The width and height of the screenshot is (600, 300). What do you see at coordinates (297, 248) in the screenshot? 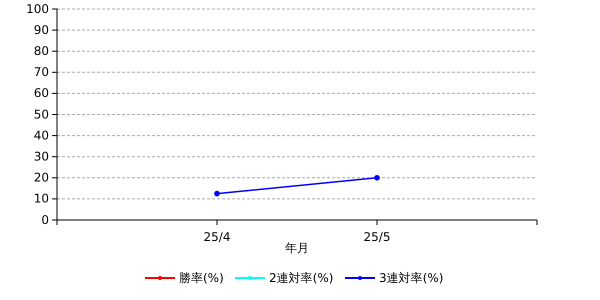
I see `x-axis-title: 年月` at bounding box center [297, 248].